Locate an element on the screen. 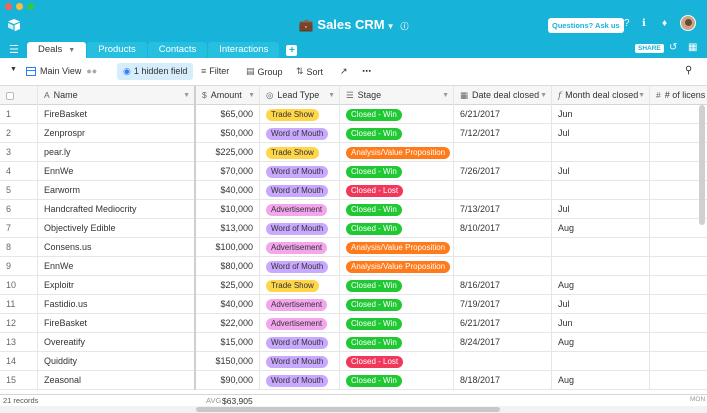 The width and height of the screenshot is (707, 413). help-button: Questions? Ask us is located at coordinates (586, 25).